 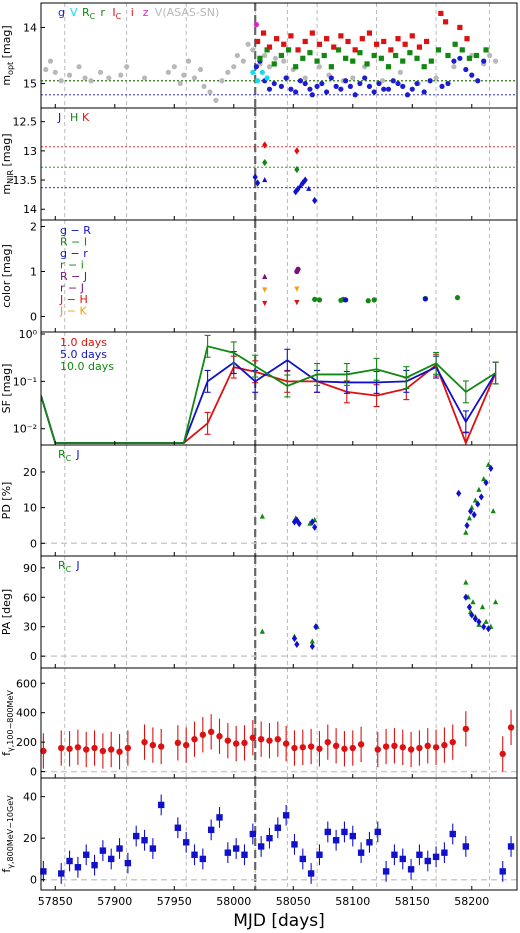 What do you see at coordinates (174, 901) in the screenshot?
I see `x-tick-label: 57950` at bounding box center [174, 901].